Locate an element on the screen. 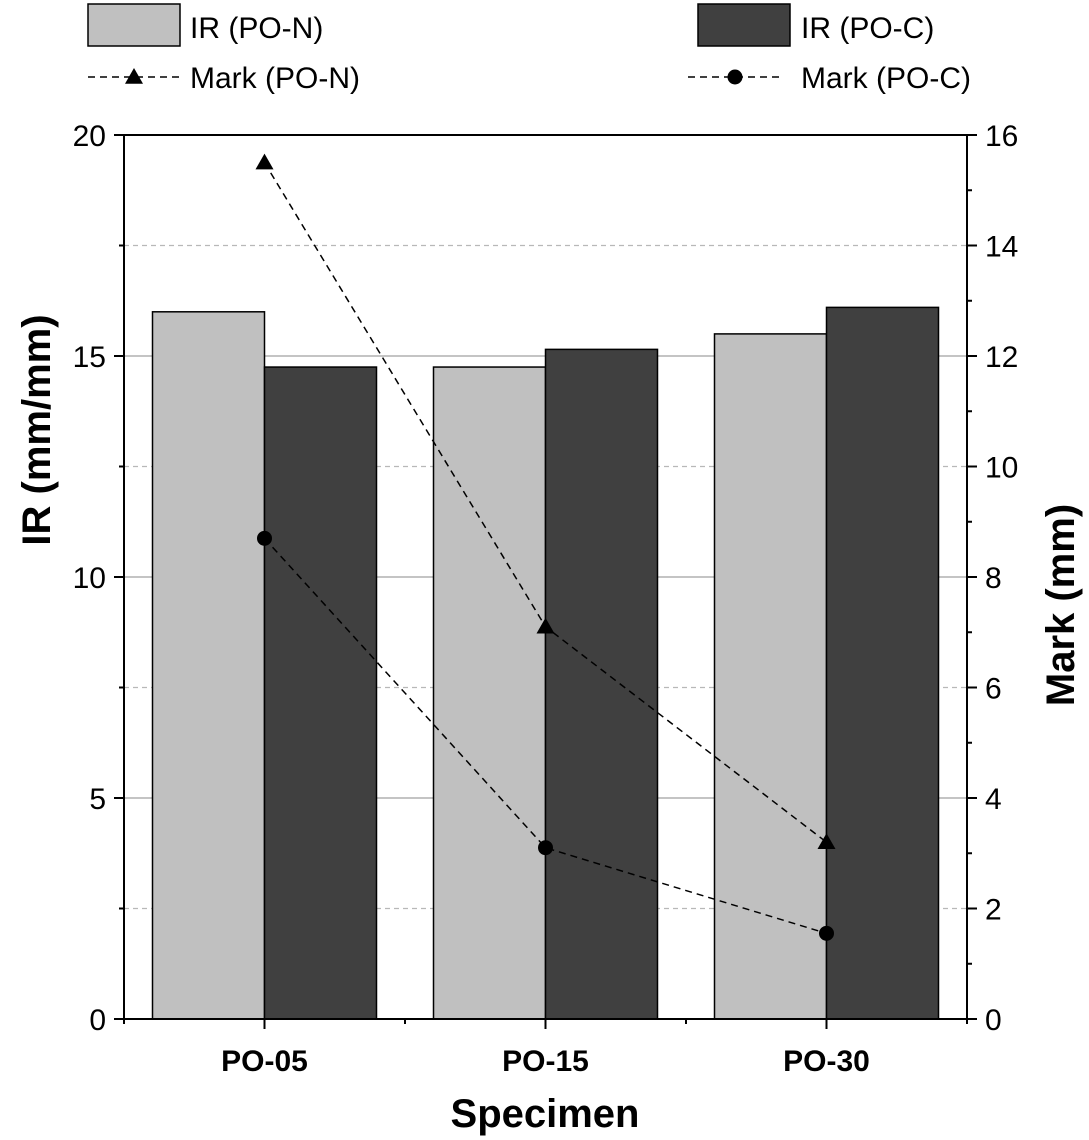 The image size is (1089, 1140). y-left-tick-label: 0 is located at coordinates (97, 1020).